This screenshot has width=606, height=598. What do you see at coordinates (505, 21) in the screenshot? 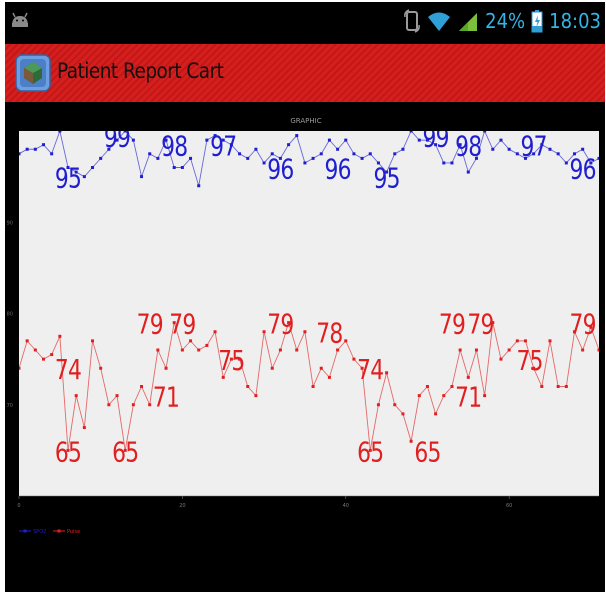
I see `battery-percent: 24%` at bounding box center [505, 21].